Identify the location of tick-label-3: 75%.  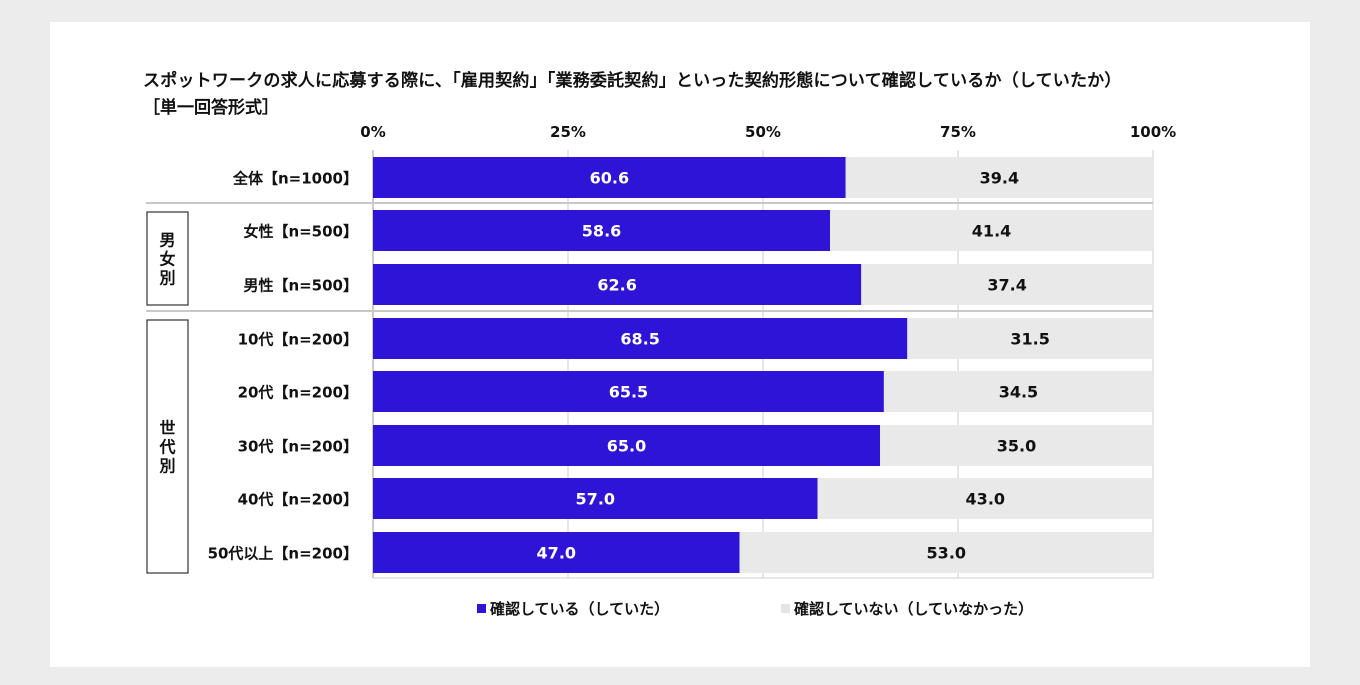
(958, 132).